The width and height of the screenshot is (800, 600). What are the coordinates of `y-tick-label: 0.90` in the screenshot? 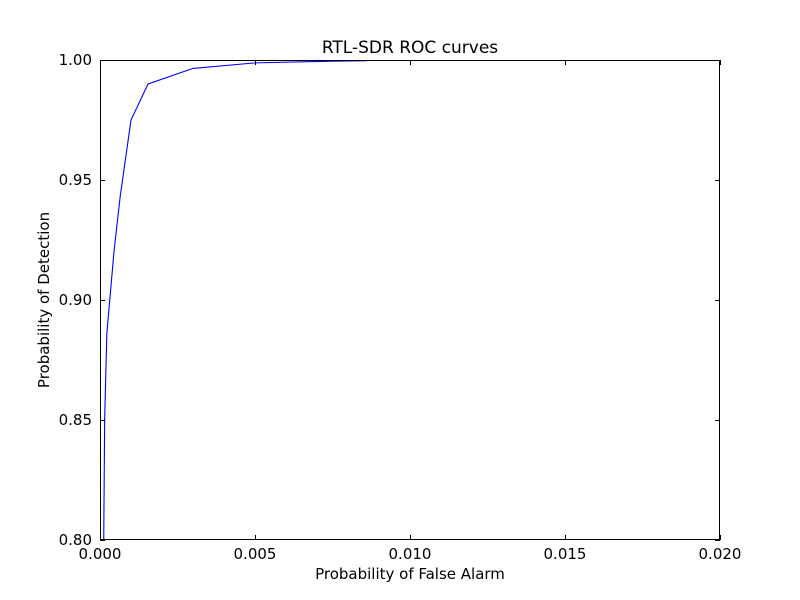 It's located at (75, 300).